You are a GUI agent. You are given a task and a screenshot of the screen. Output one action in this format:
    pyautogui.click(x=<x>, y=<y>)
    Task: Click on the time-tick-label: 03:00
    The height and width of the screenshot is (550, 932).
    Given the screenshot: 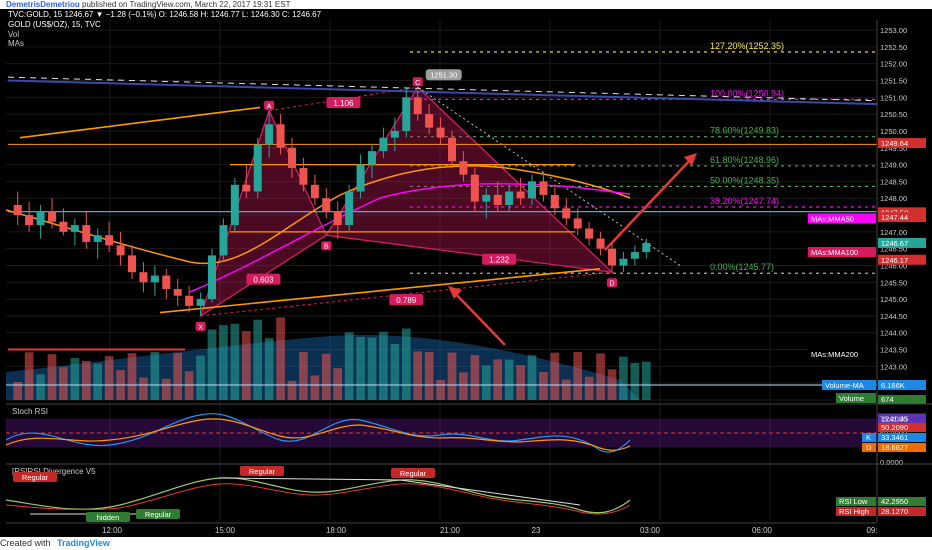 What is the action you would take?
    pyautogui.click(x=650, y=530)
    